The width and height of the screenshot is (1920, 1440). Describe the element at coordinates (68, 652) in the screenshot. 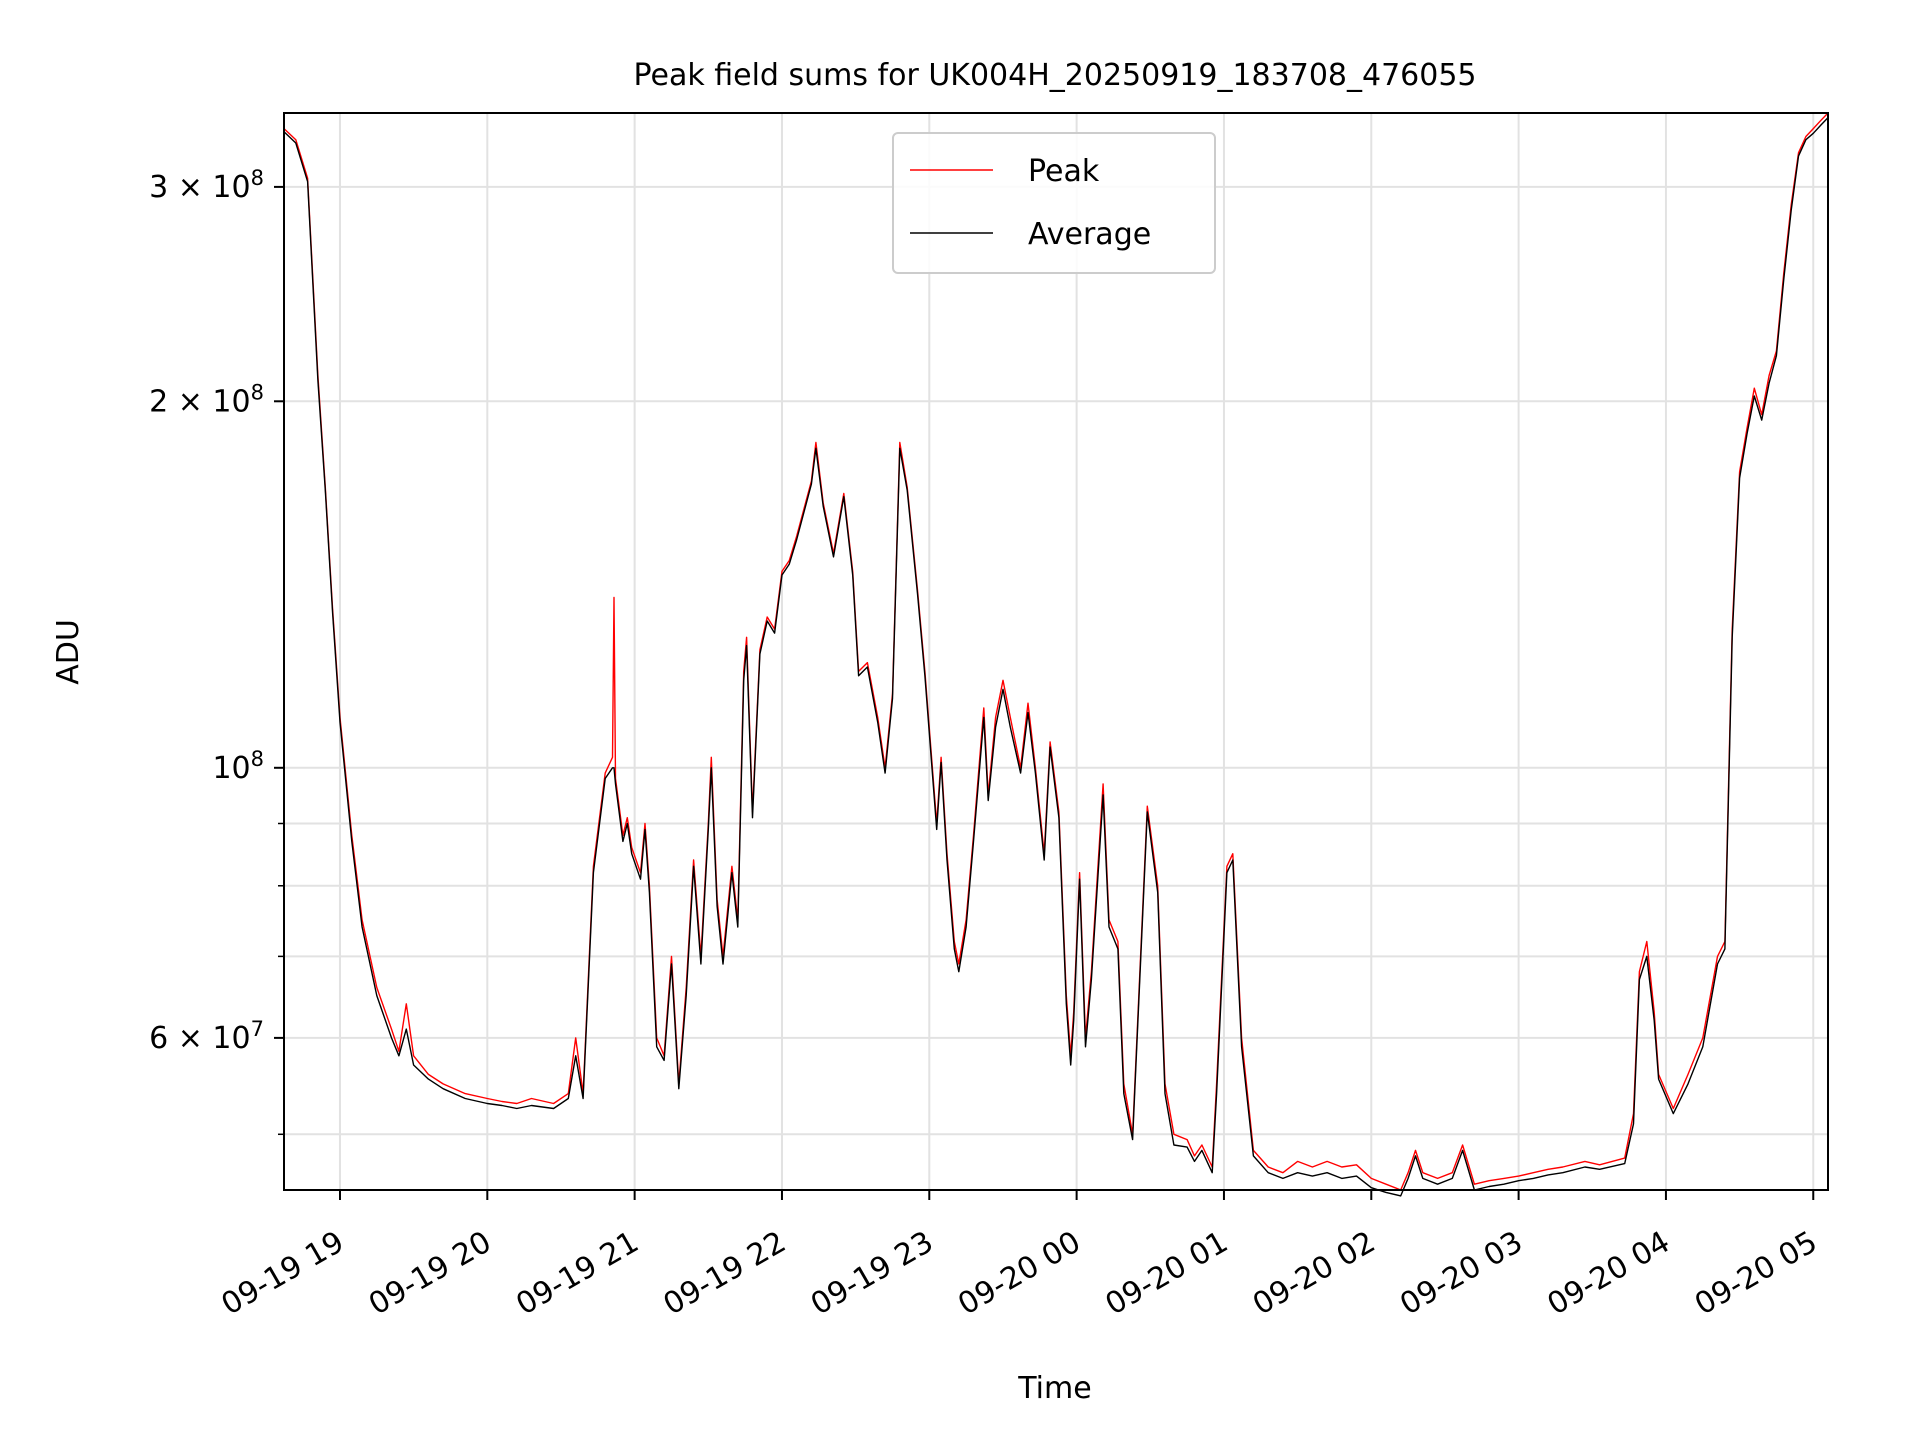

I see `y-axis-label: ADU` at that location.